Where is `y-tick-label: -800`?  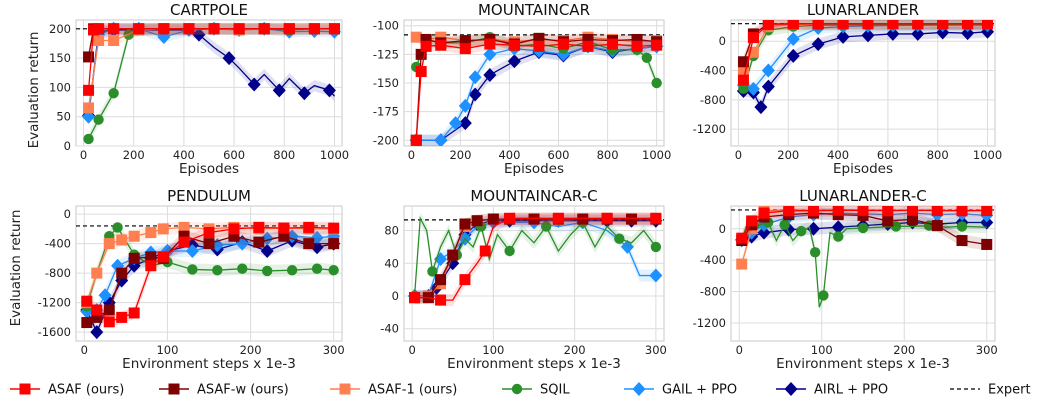 y-tick-label: -800 is located at coordinates (58, 273).